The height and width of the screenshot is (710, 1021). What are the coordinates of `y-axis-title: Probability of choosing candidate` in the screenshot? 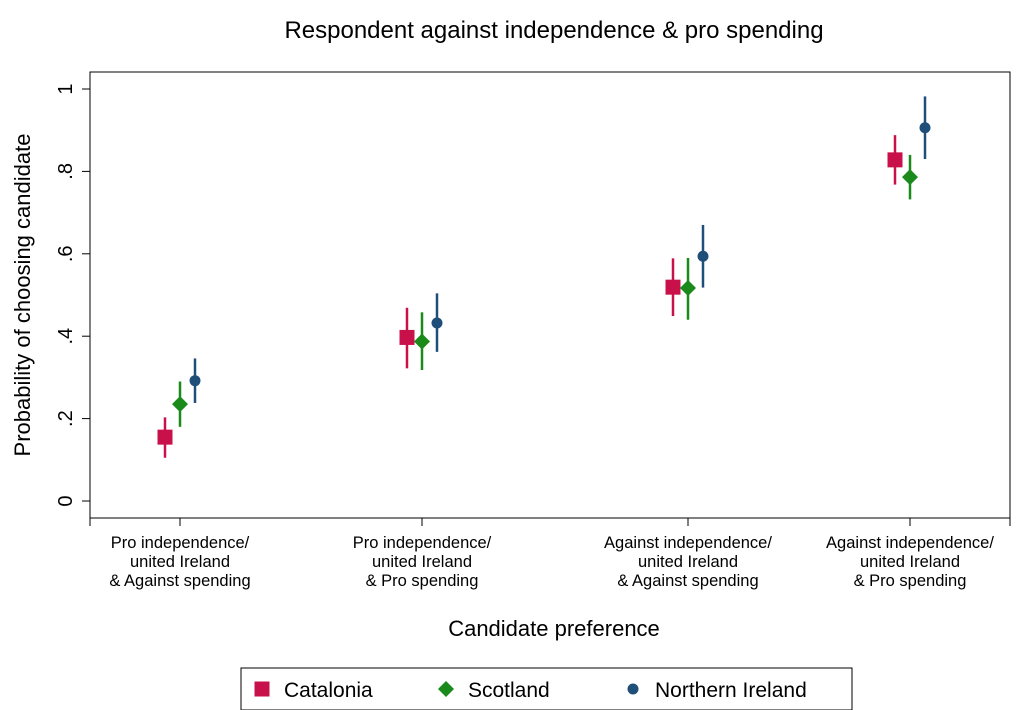 It's located at (22, 295).